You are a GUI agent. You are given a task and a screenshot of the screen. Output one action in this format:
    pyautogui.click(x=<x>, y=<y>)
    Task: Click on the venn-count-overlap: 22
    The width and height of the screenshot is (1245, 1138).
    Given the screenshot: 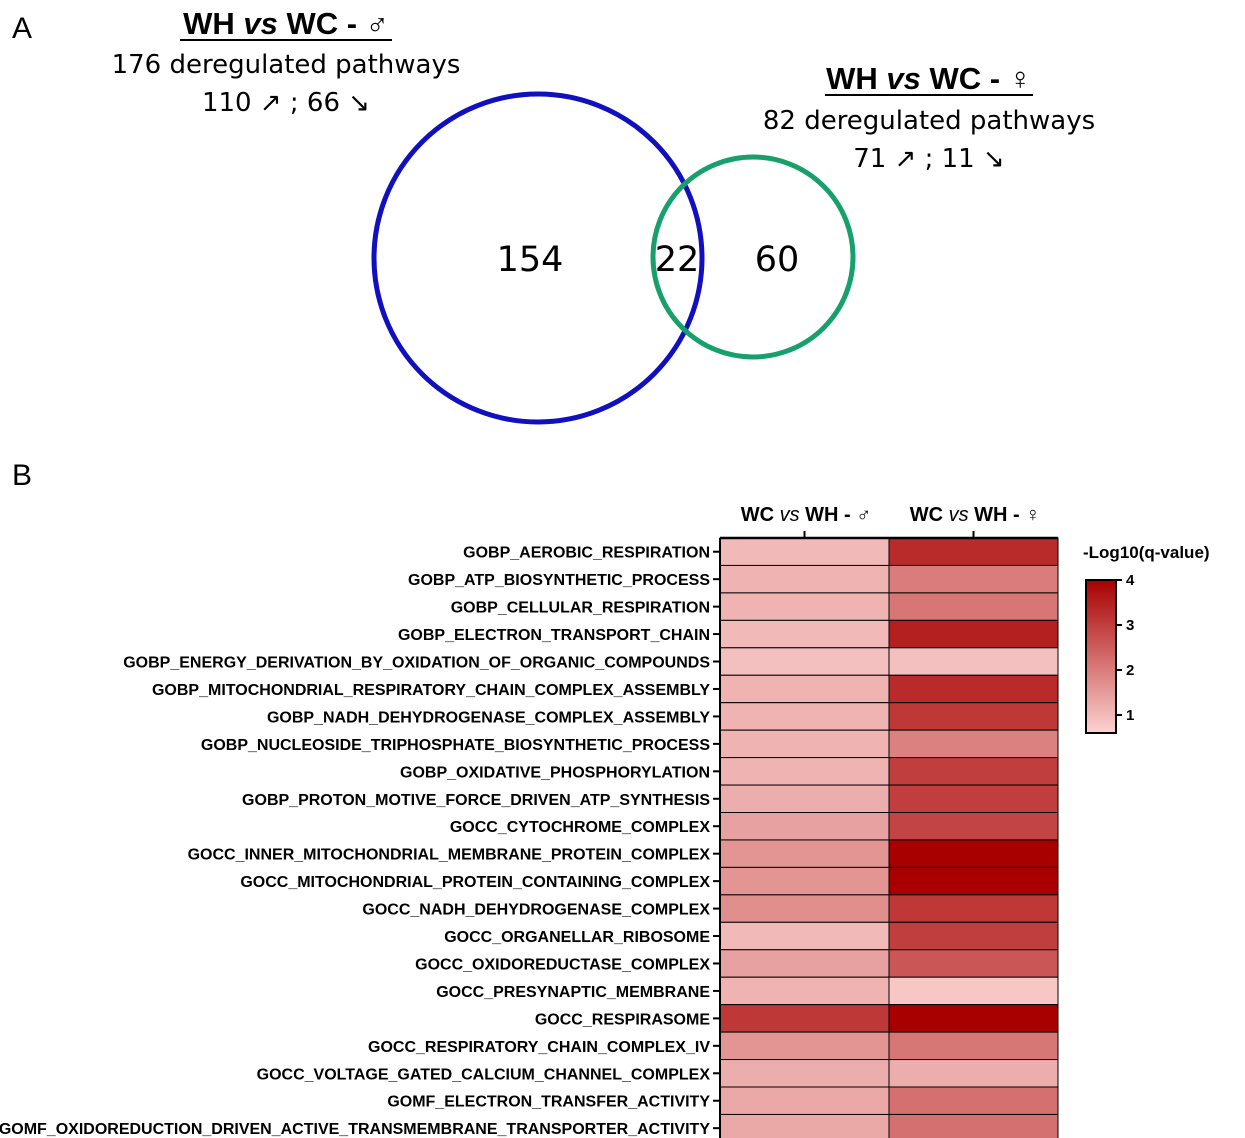 What is the action you would take?
    pyautogui.click(x=677, y=260)
    